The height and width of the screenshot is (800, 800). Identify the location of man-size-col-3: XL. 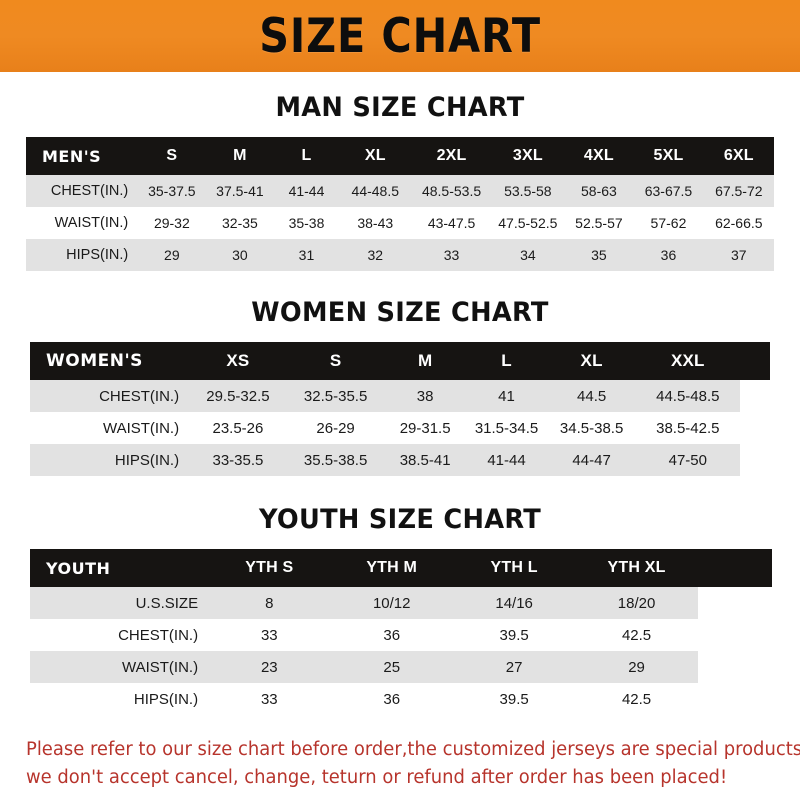
(375, 156).